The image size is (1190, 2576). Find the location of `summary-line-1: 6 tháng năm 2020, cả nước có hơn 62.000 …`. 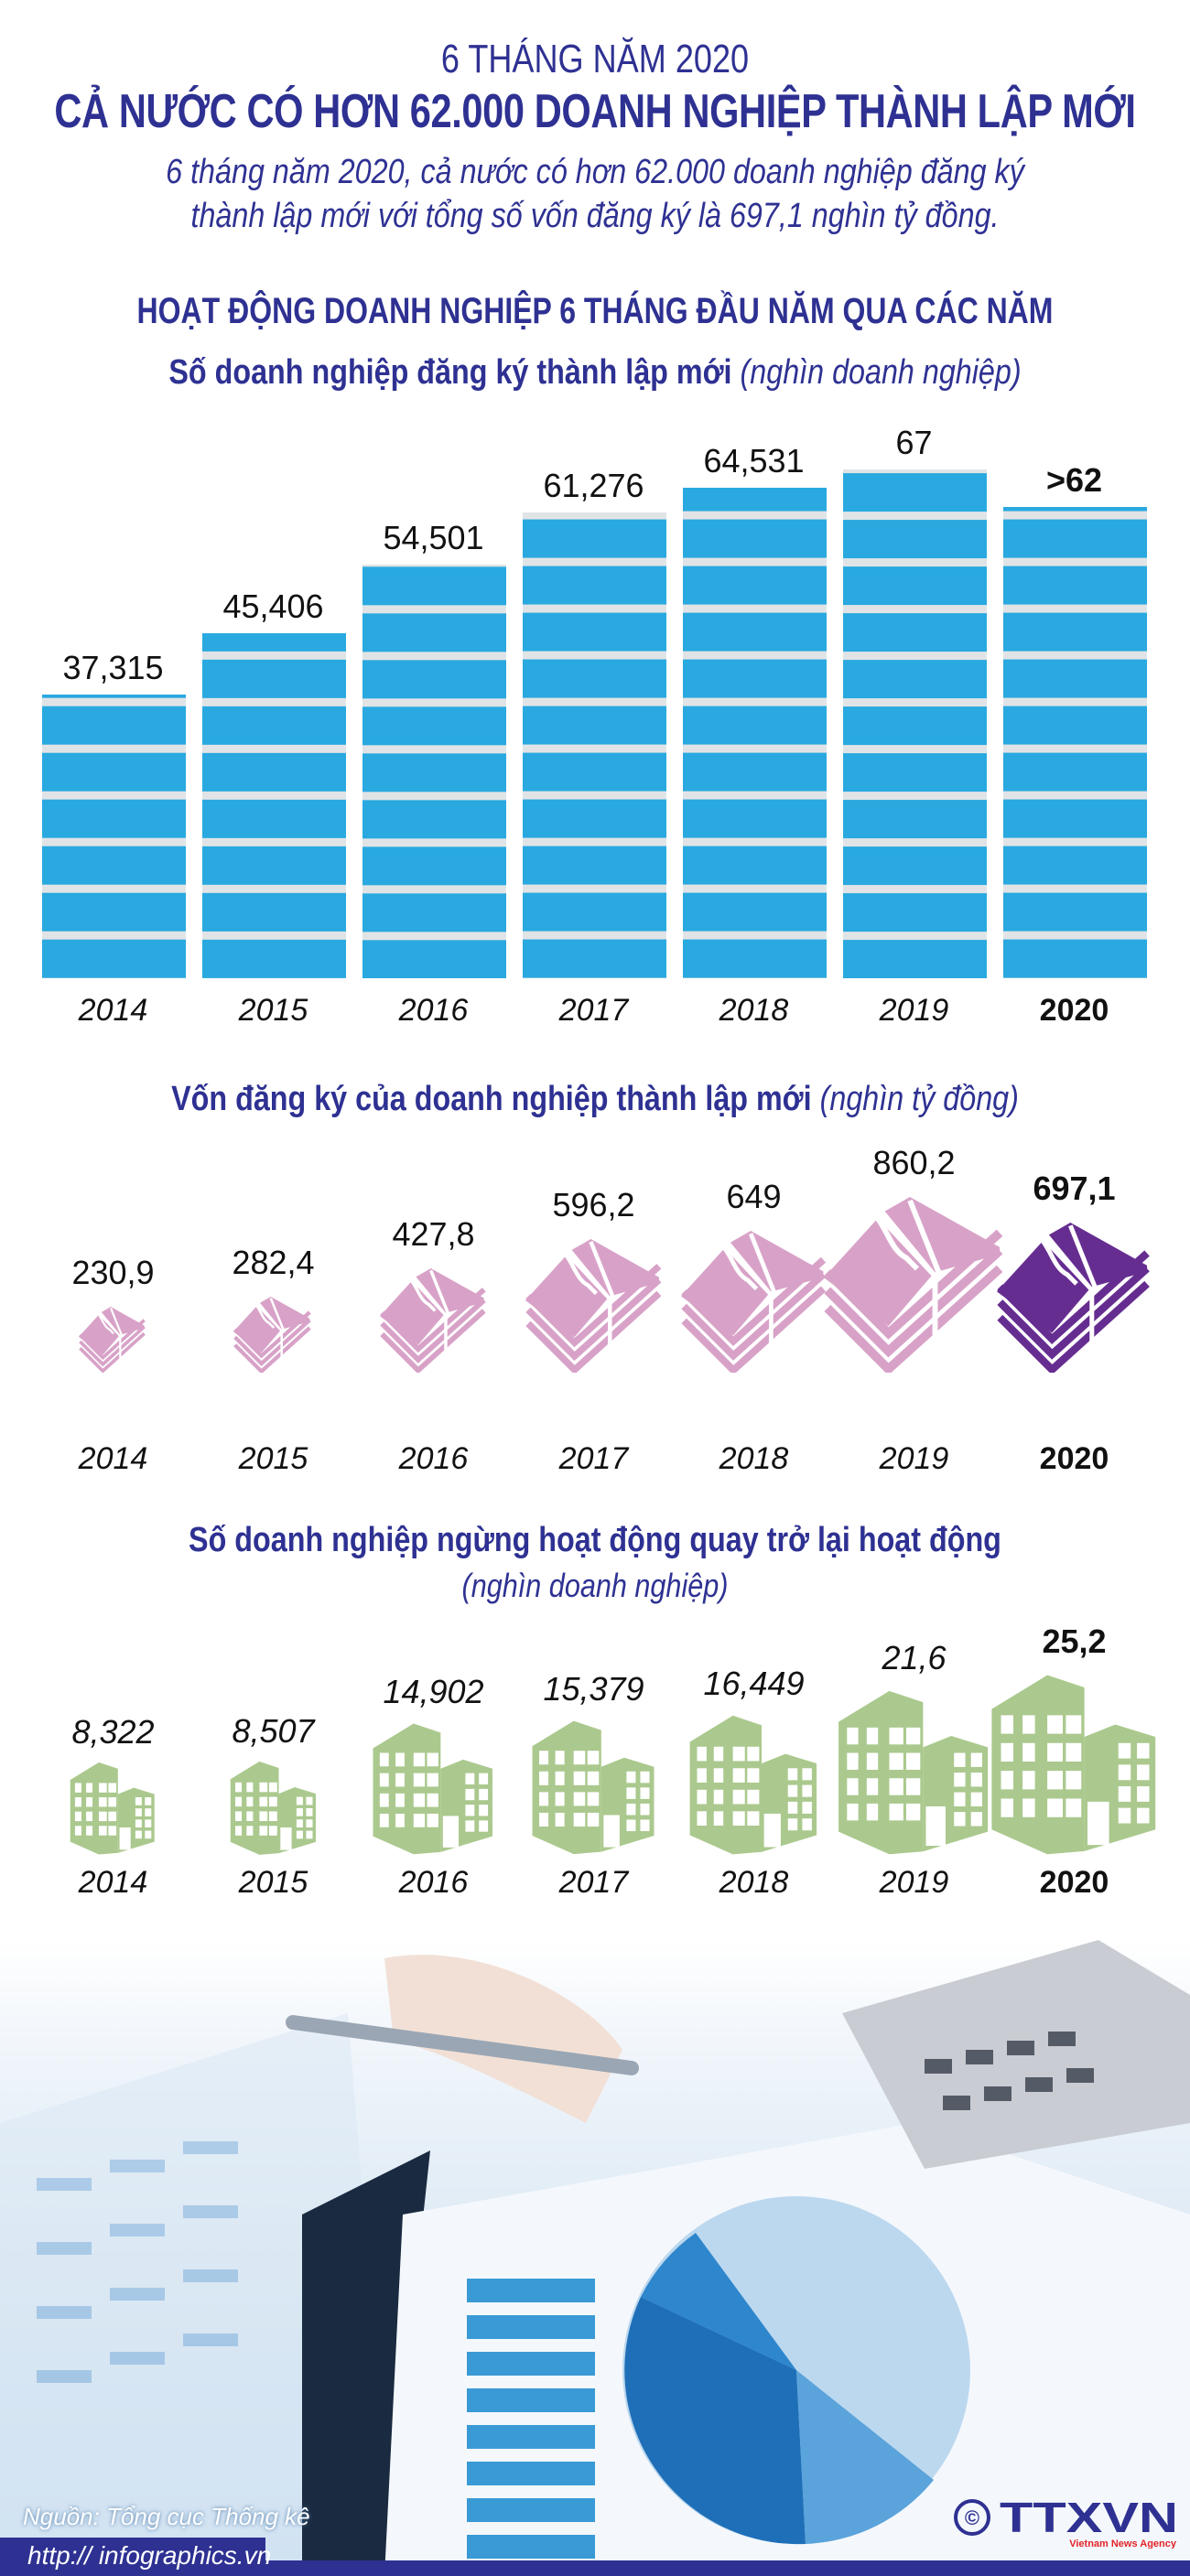

summary-line-1: 6 tháng năm 2020, cả nước có hơn 62.000 … is located at coordinates (595, 172).